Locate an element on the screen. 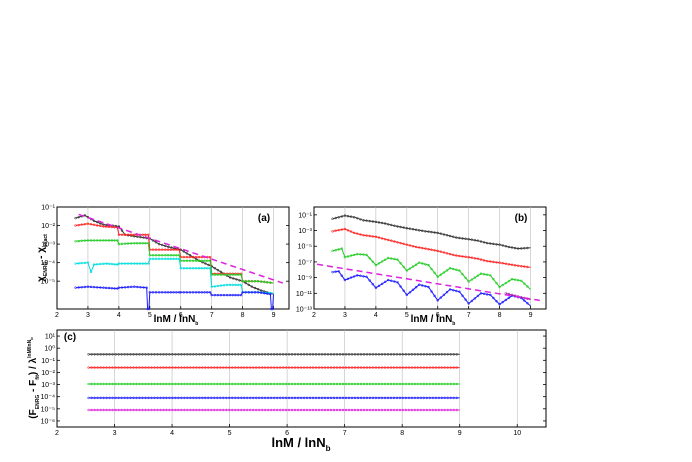 The height and width of the screenshot is (462, 692). x-tick-label: 2 is located at coordinates (57, 433).